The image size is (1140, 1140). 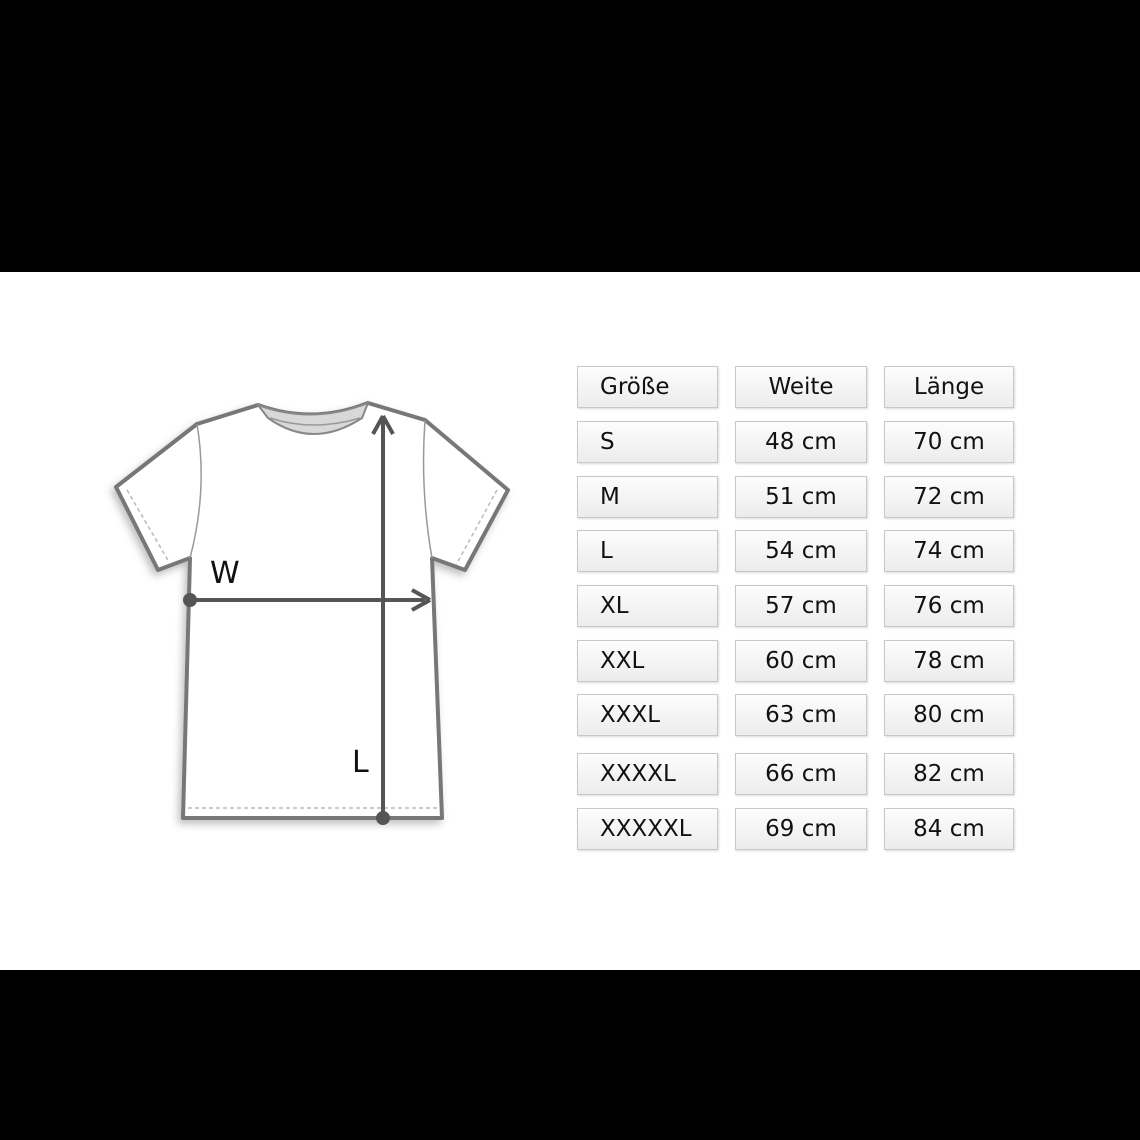 What do you see at coordinates (801, 387) in the screenshot?
I see `header-width: Weite` at bounding box center [801, 387].